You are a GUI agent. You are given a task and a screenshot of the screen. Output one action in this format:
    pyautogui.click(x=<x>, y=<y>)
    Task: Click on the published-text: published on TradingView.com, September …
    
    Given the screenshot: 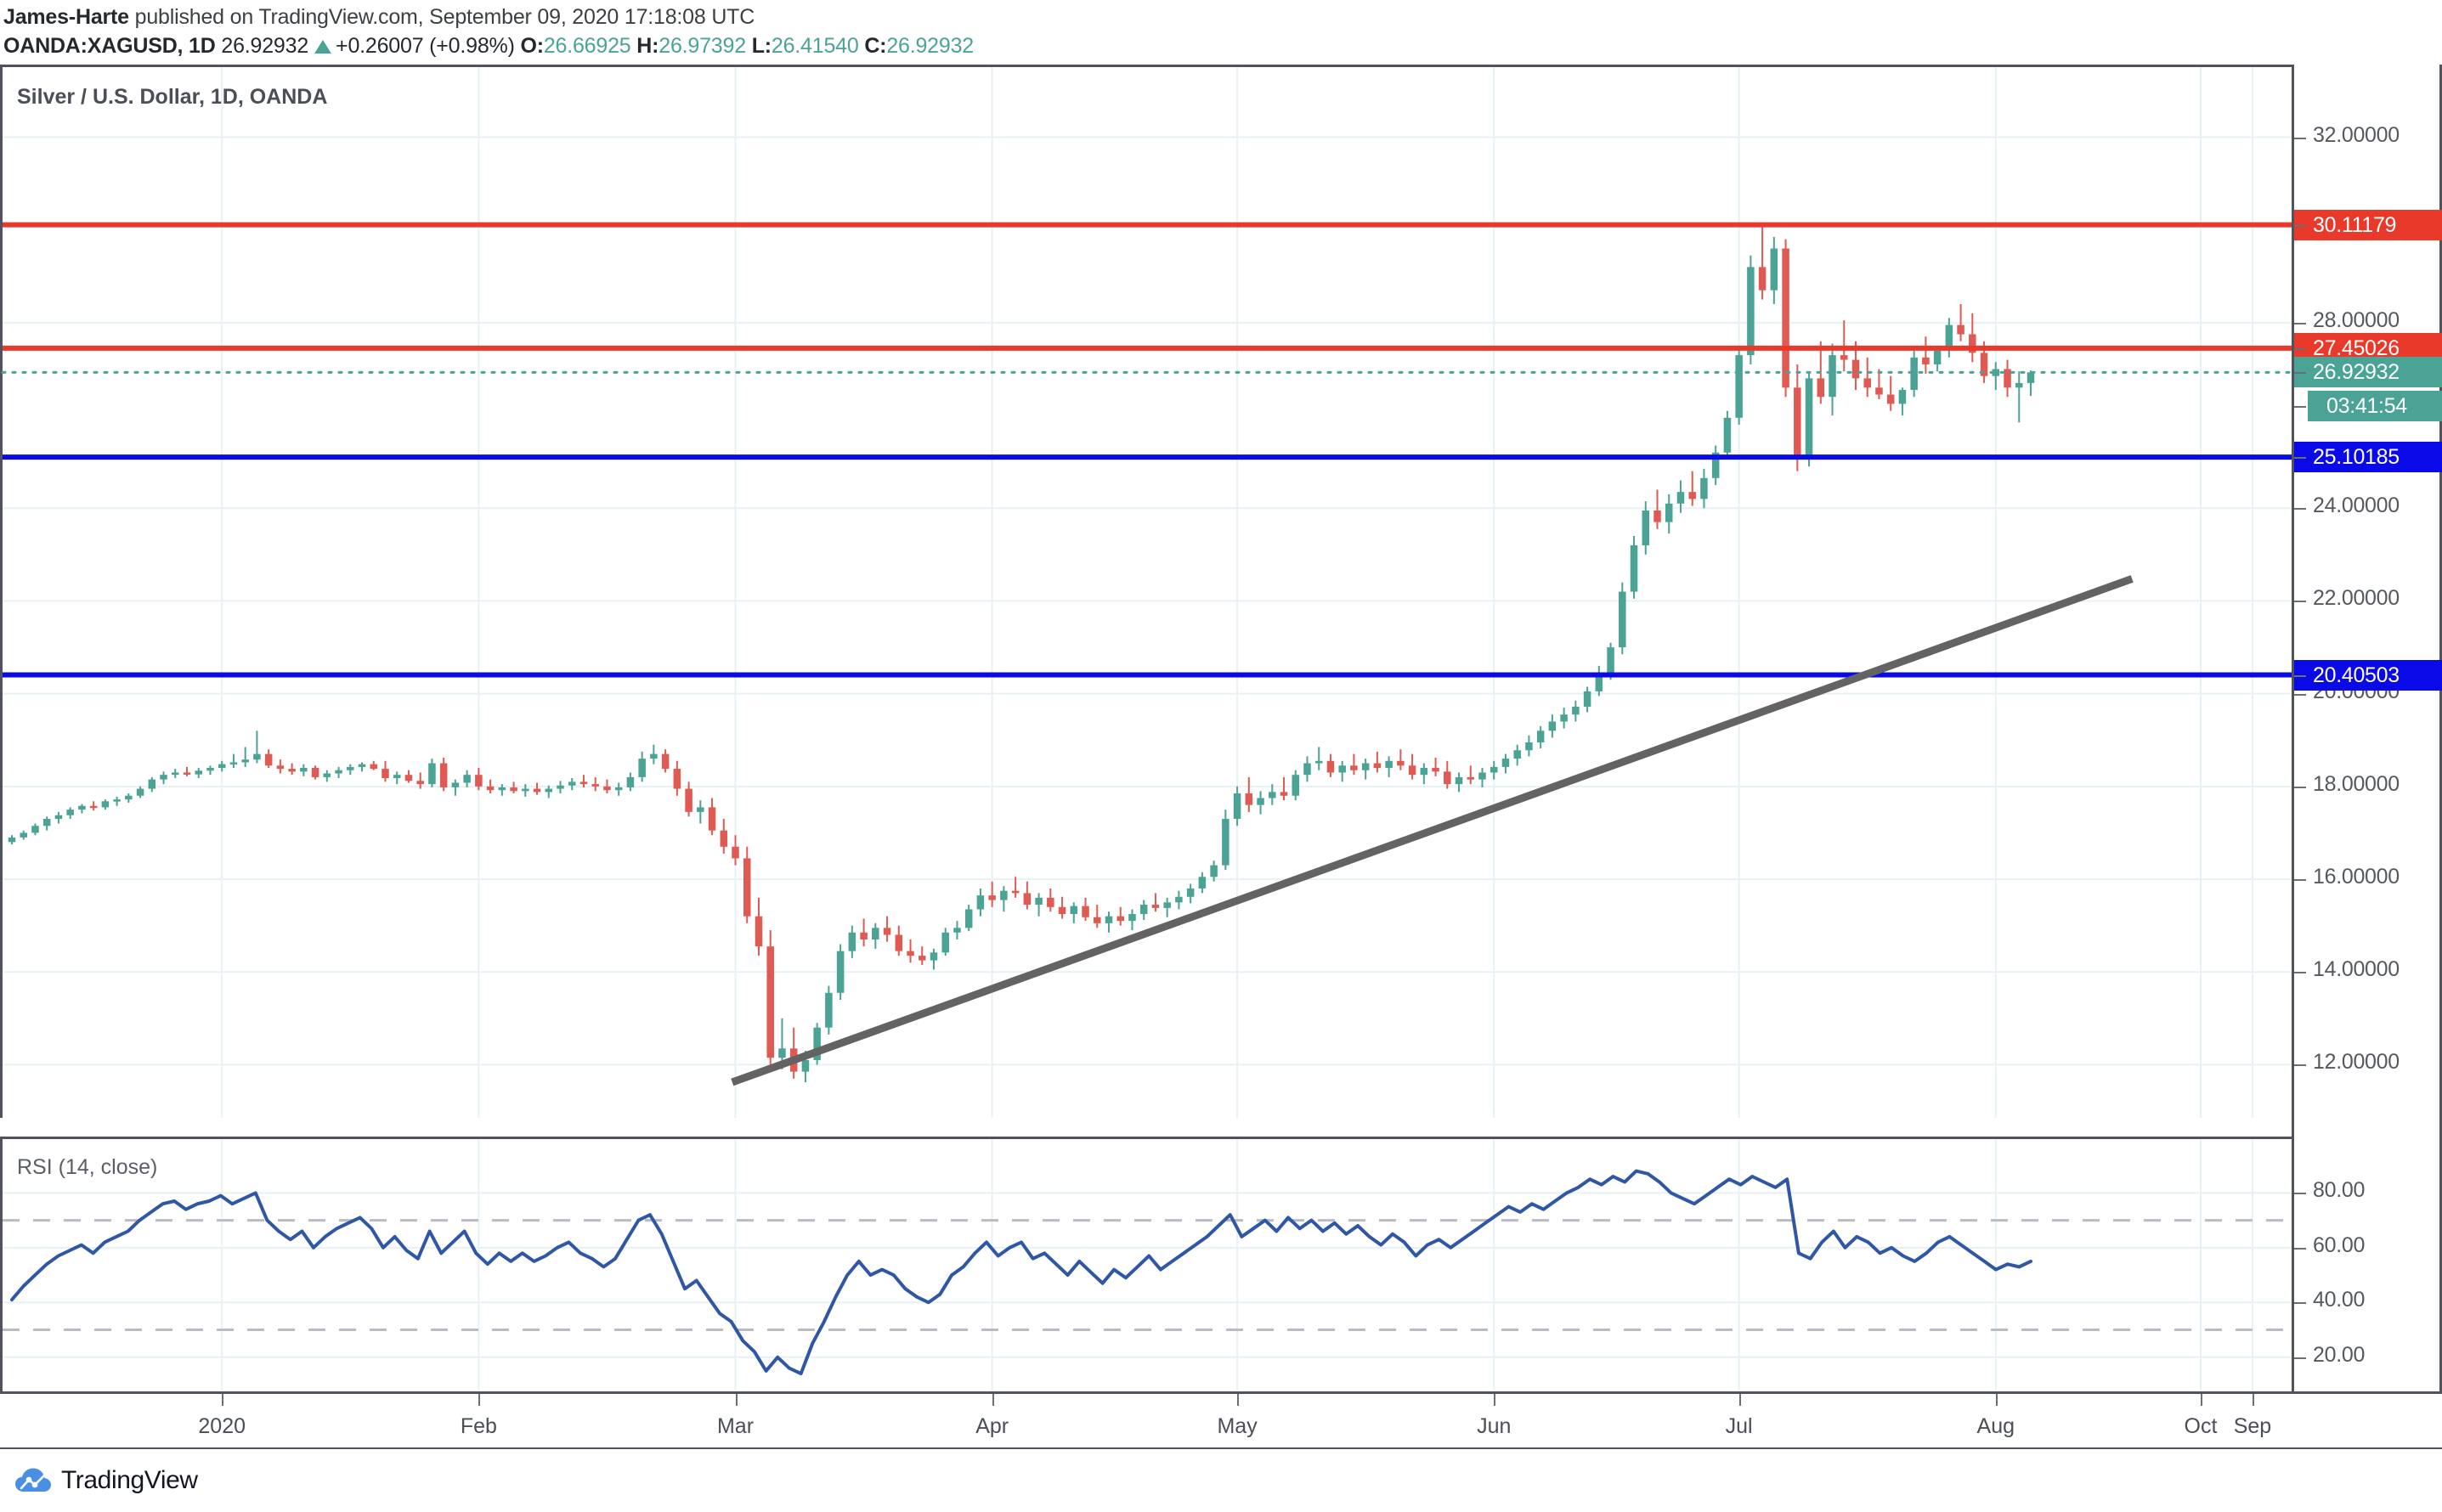 What is the action you would take?
    pyautogui.click(x=441, y=17)
    